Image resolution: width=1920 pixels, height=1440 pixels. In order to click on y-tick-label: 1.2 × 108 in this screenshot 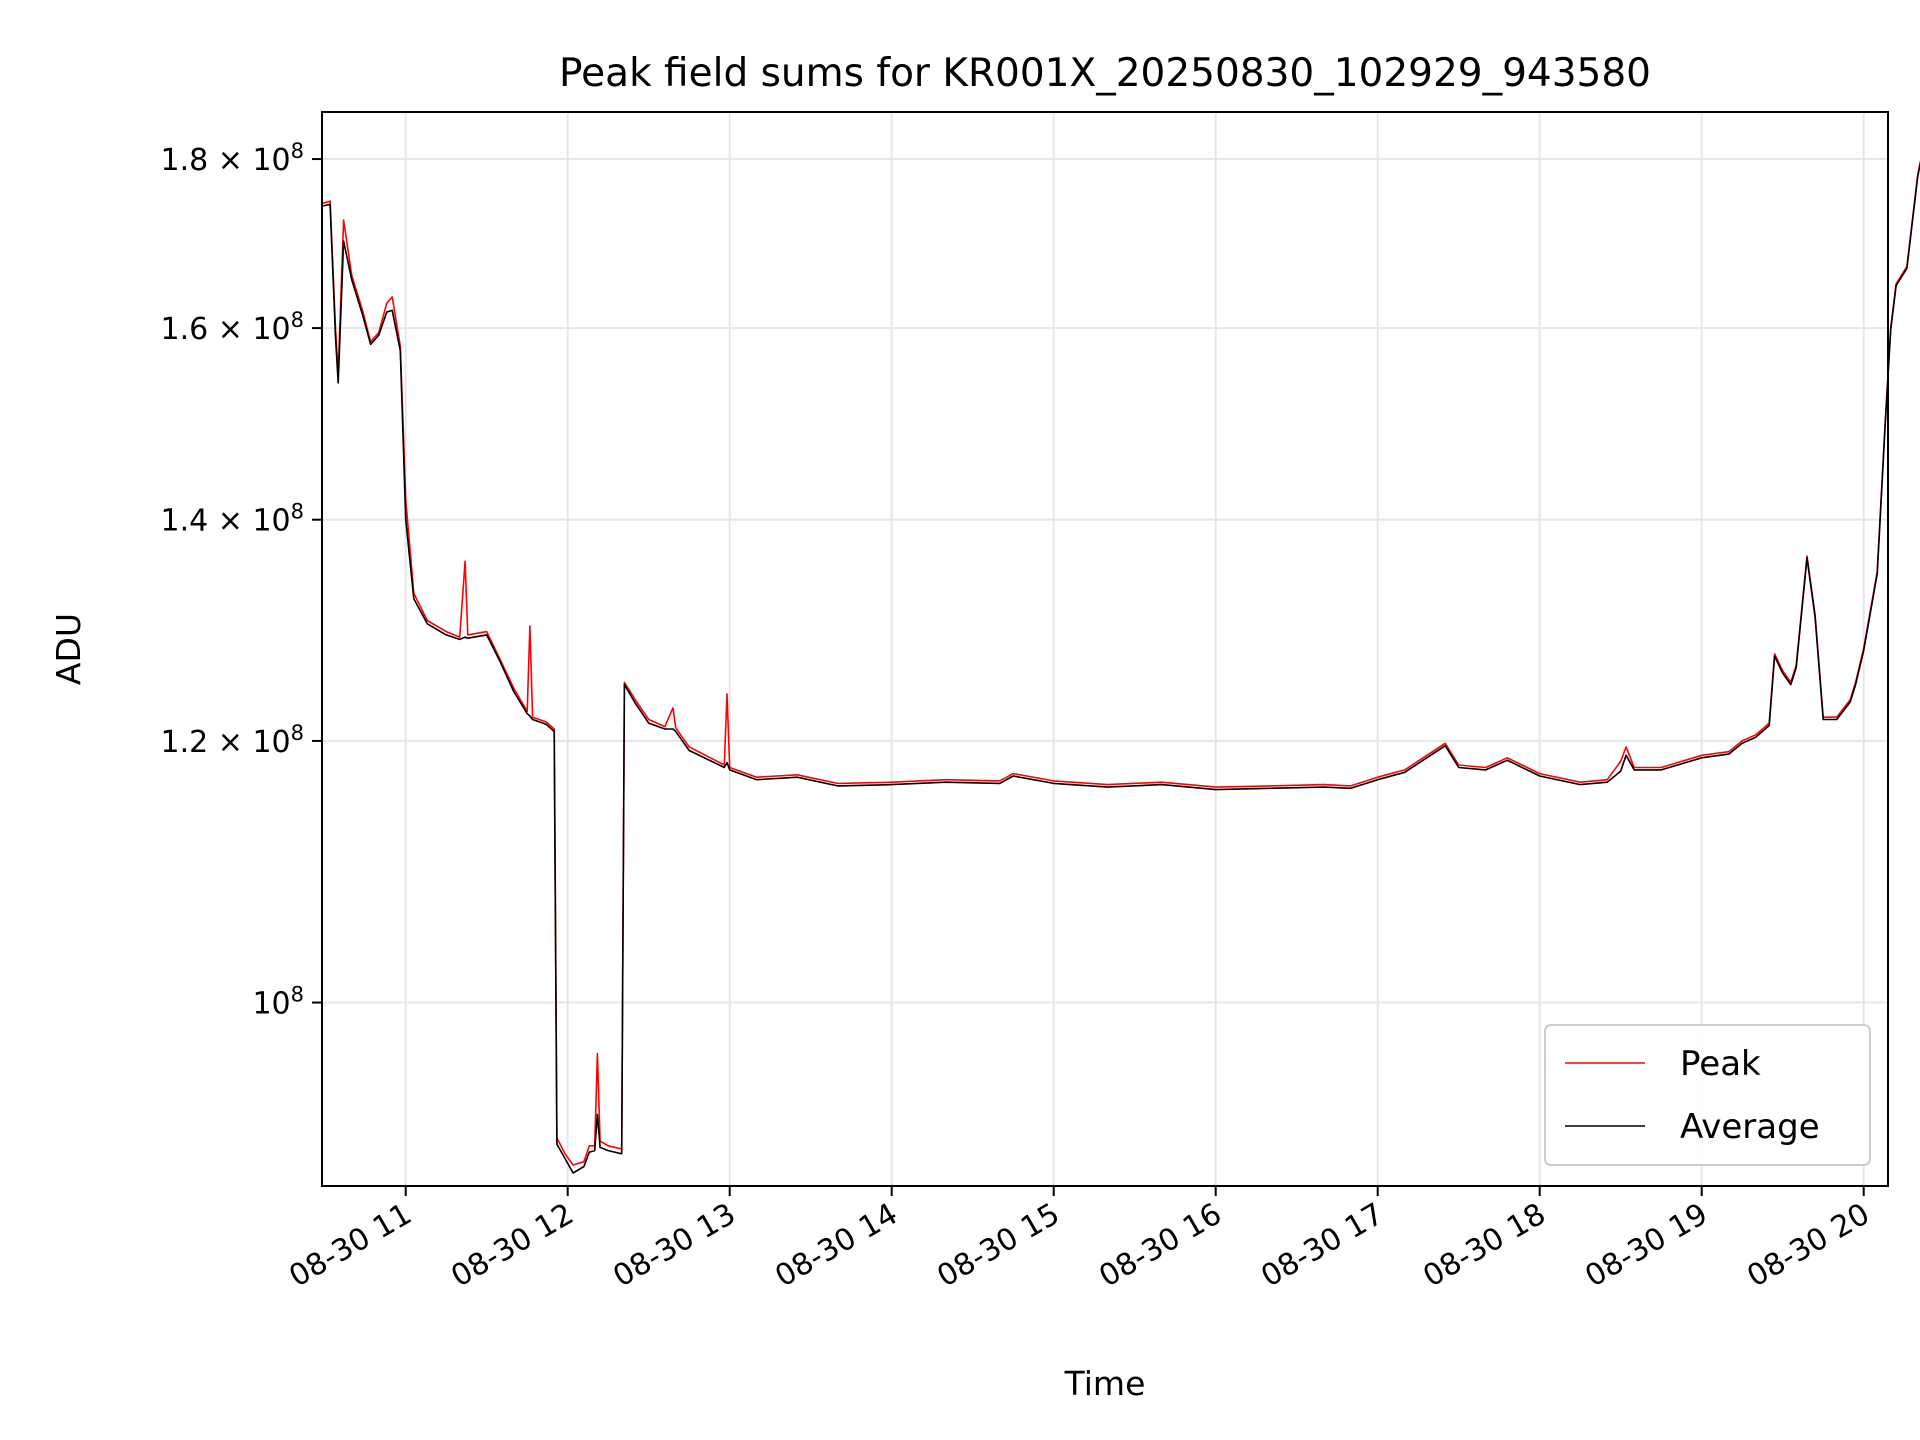, I will do `click(232, 740)`.